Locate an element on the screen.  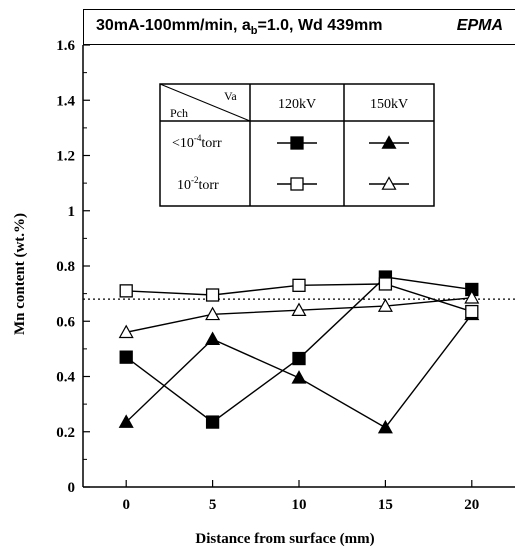
legend-sample-square-open is located at coordinates (297, 184).